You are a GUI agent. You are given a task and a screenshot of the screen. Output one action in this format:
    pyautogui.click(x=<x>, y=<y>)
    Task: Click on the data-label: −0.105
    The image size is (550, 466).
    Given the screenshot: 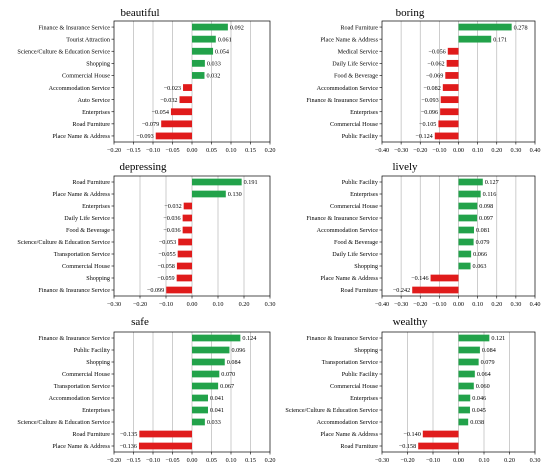 What is the action you would take?
    pyautogui.click(x=427, y=124)
    